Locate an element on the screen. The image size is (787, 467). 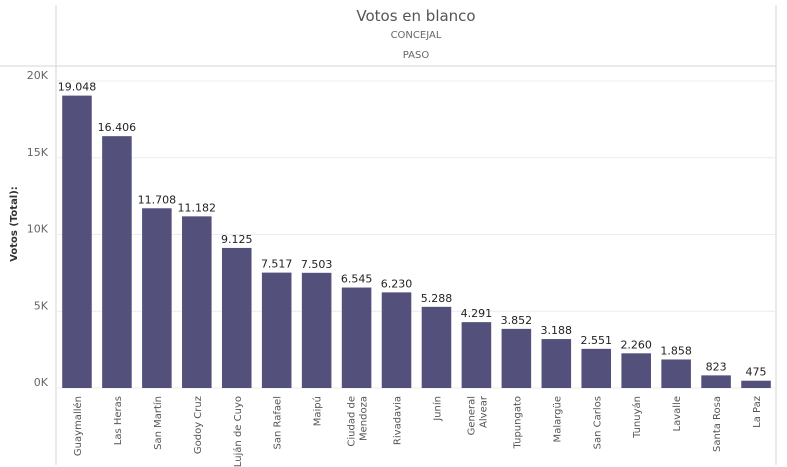
x-tick-label: Guaymallén is located at coordinates (78, 426).